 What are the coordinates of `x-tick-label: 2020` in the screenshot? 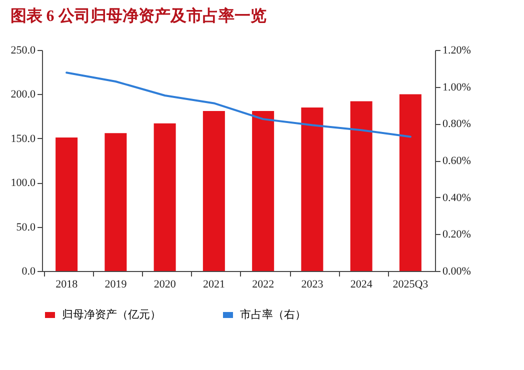 It's located at (165, 284).